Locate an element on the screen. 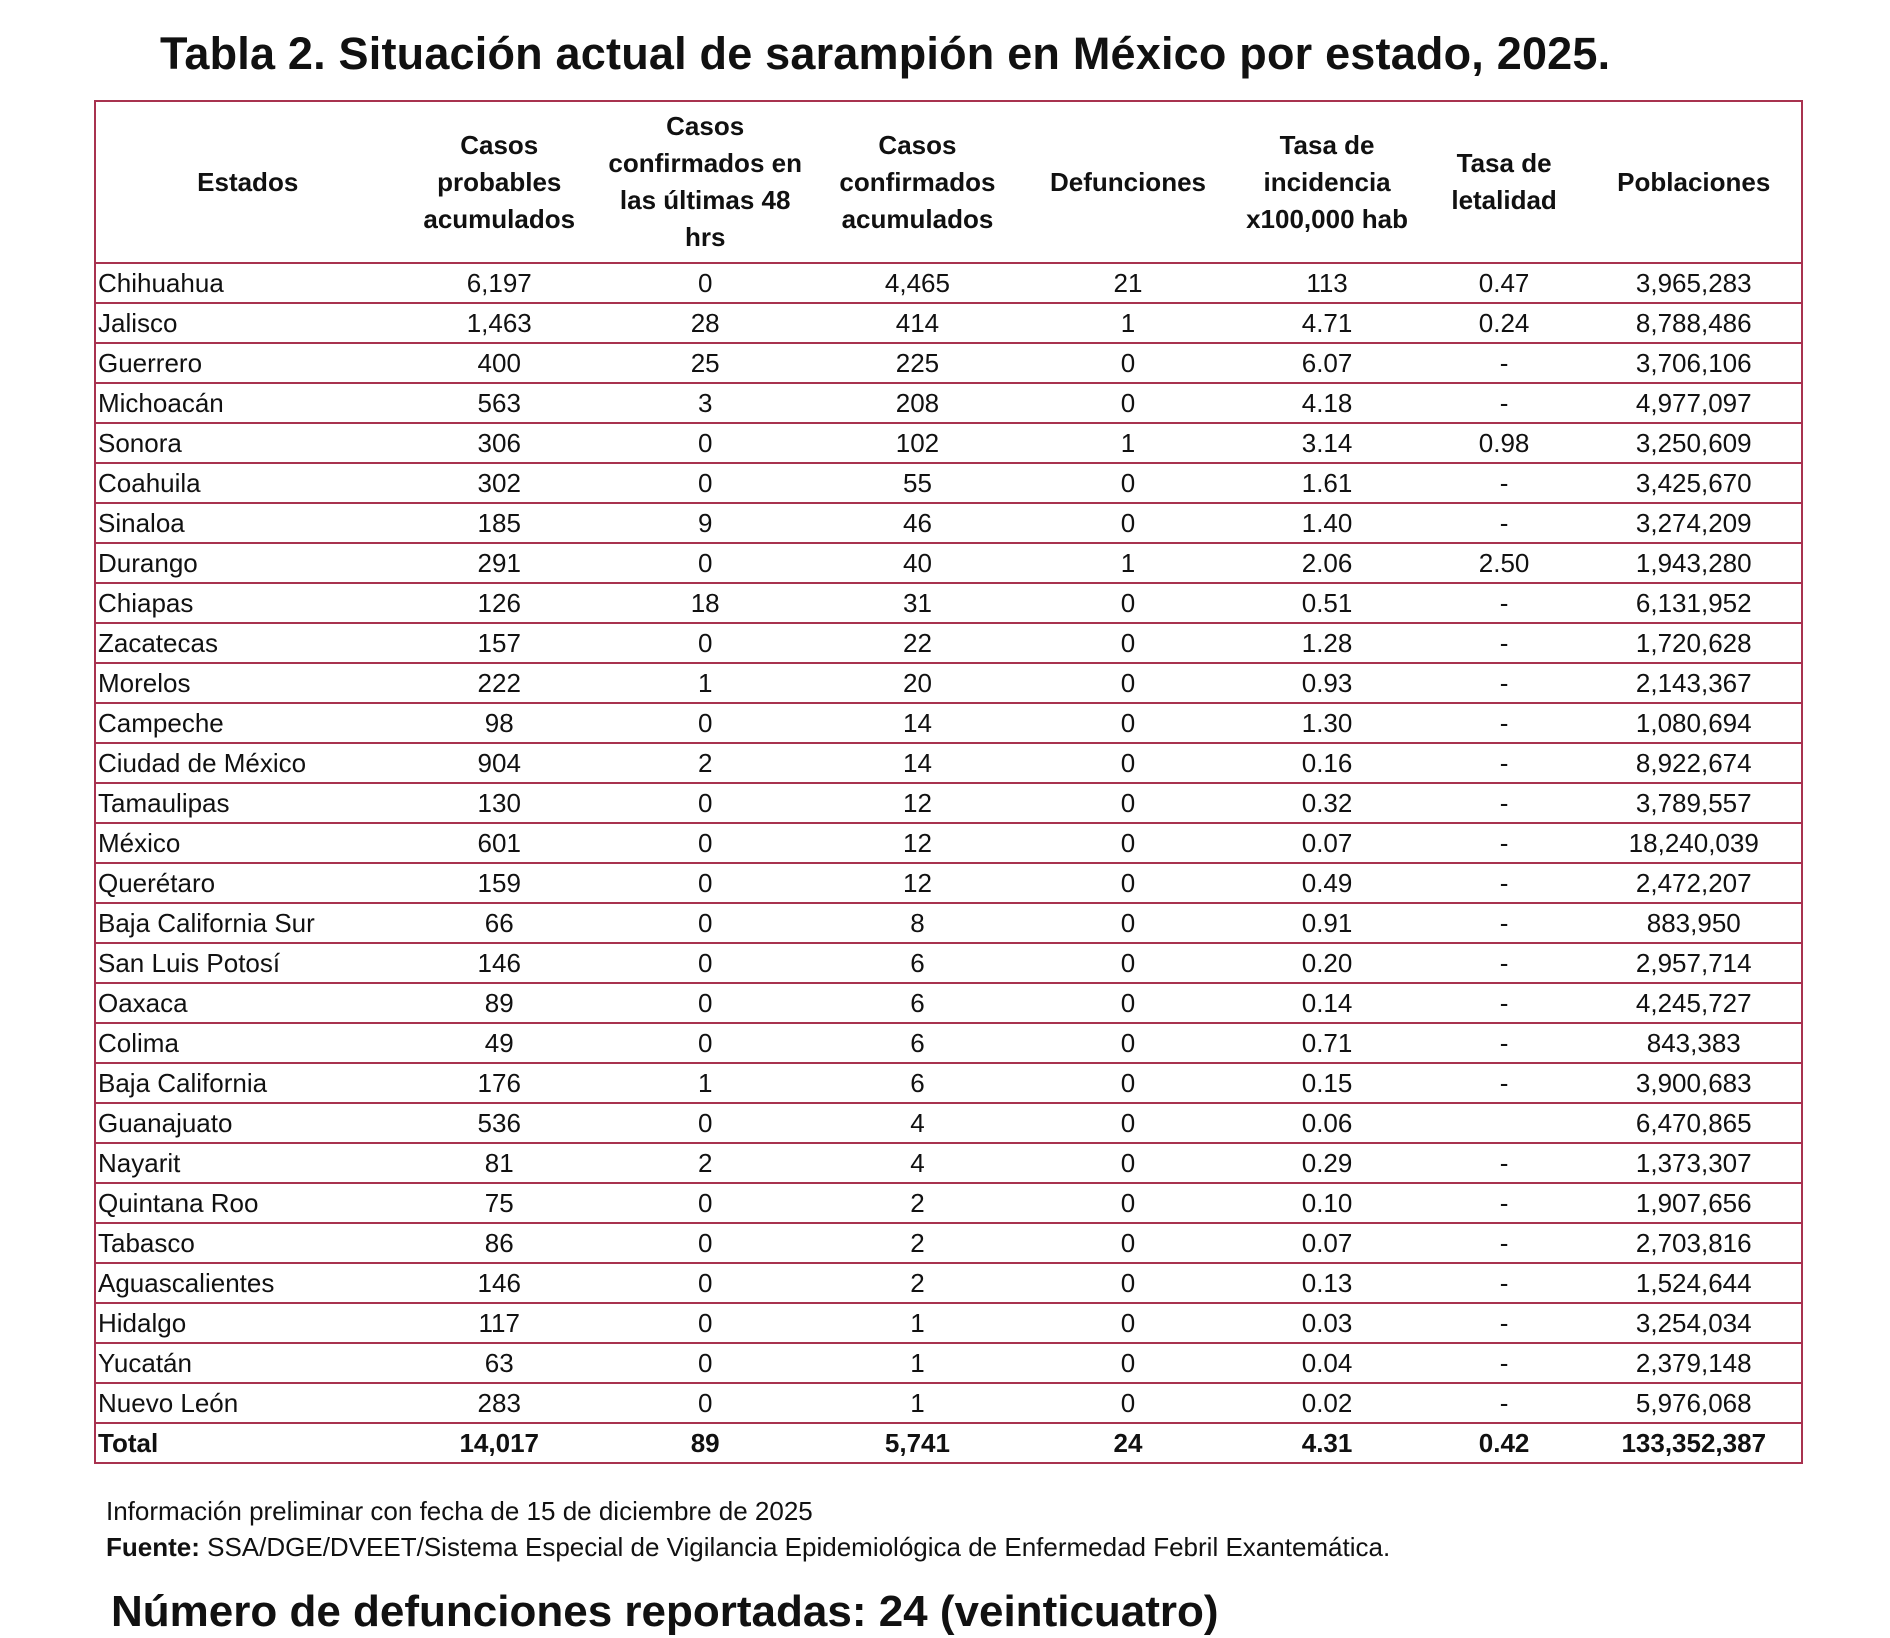 The image size is (1890, 1638). cell-poblacion: 2,472,207 is located at coordinates (1694, 883).